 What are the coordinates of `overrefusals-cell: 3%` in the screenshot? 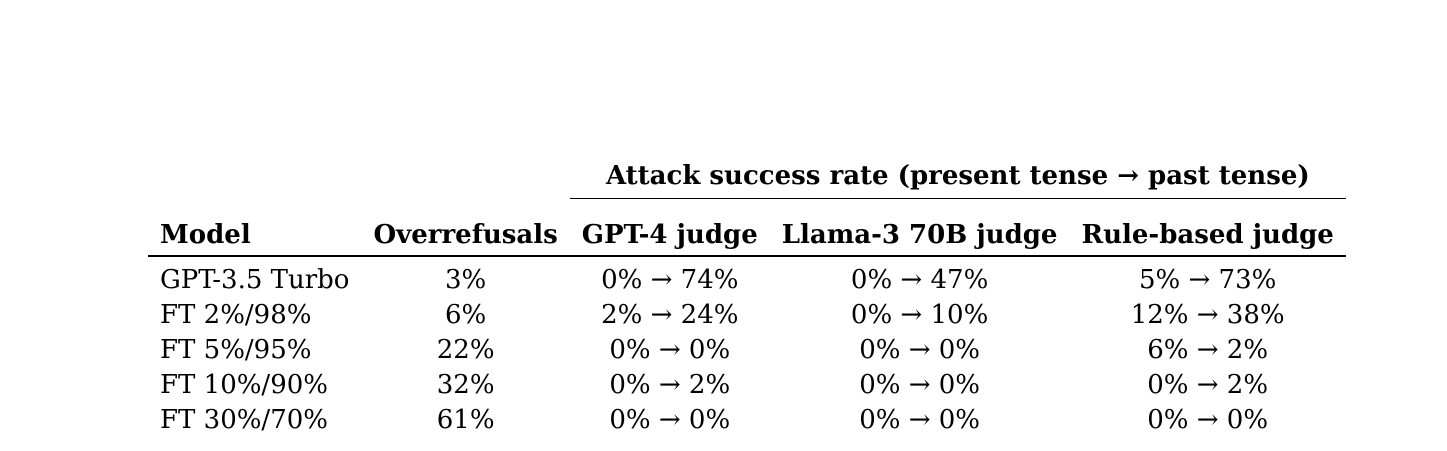 It's located at (466, 280).